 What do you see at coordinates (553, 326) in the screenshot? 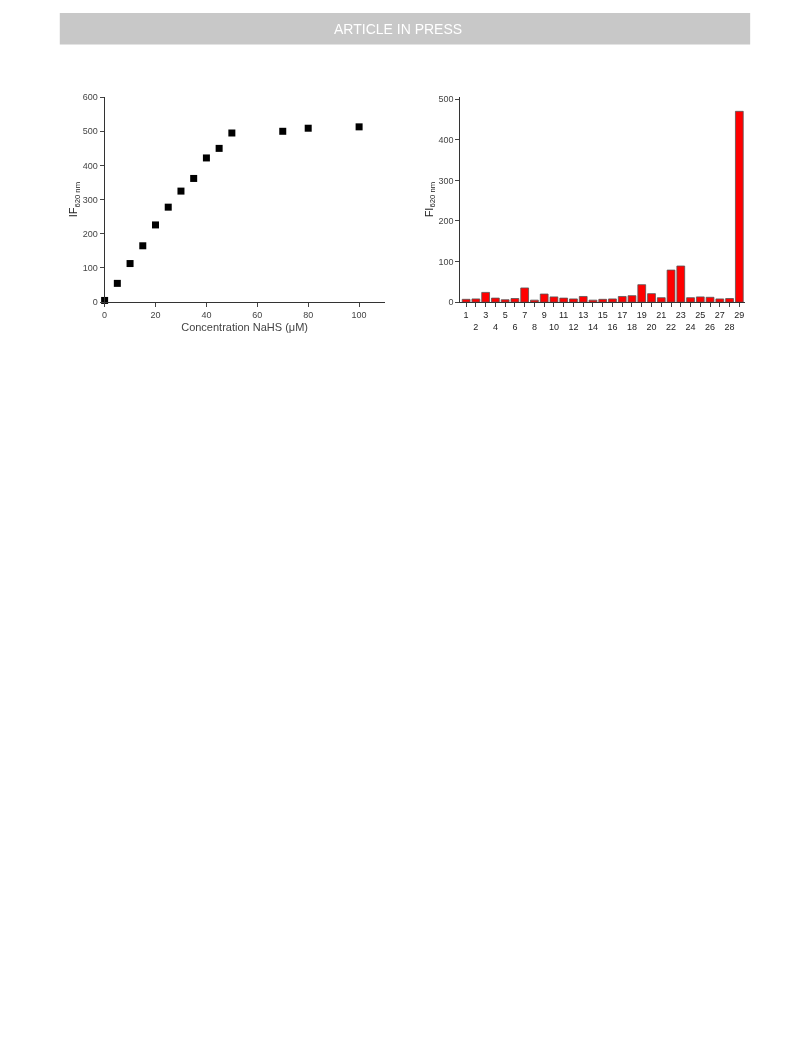
I see `x-tick-label: 10` at bounding box center [553, 326].